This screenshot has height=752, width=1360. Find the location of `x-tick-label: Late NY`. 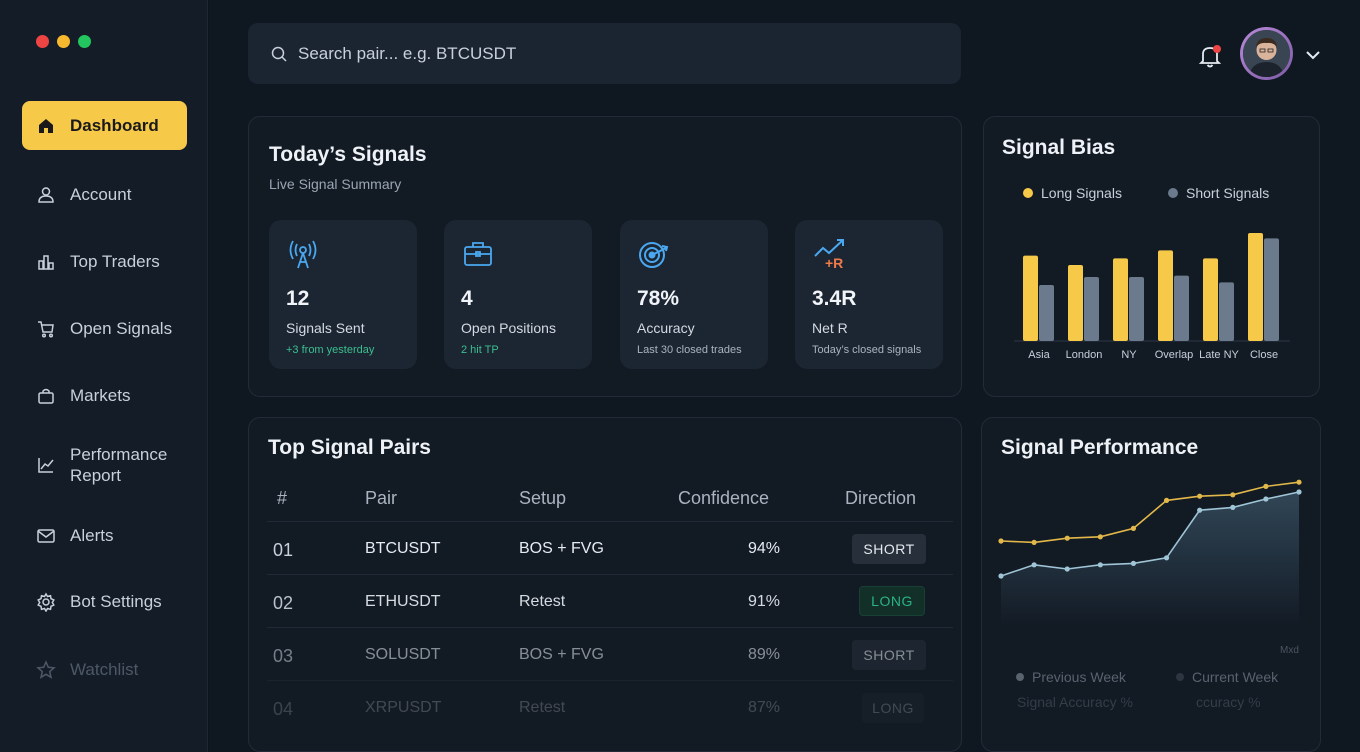

x-tick-label: Late NY is located at coordinates (1219, 355).